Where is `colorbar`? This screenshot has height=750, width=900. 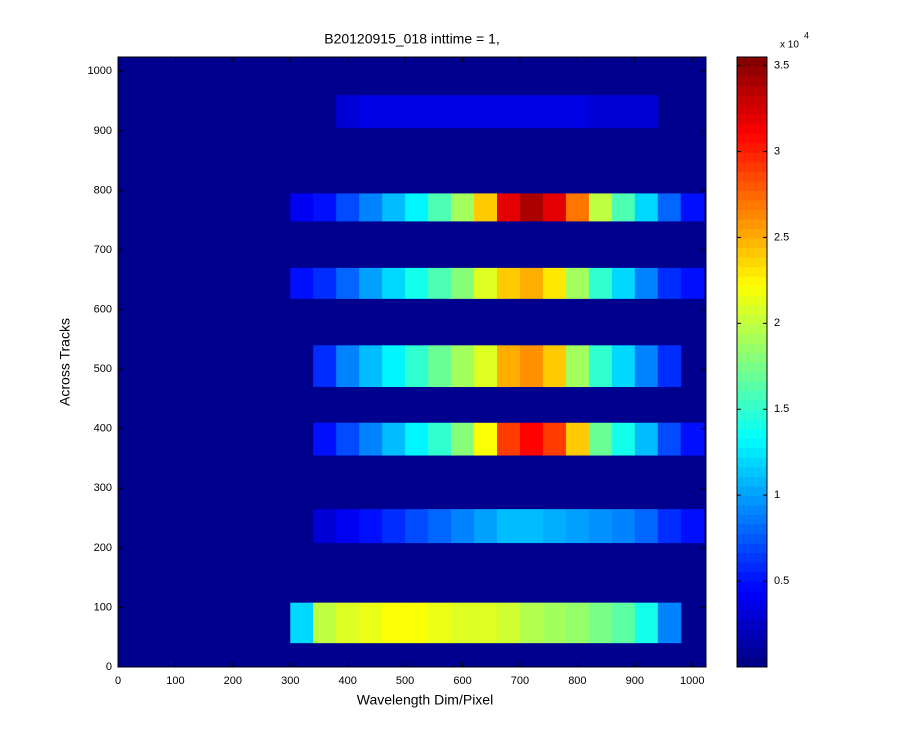
colorbar is located at coordinates (752, 362).